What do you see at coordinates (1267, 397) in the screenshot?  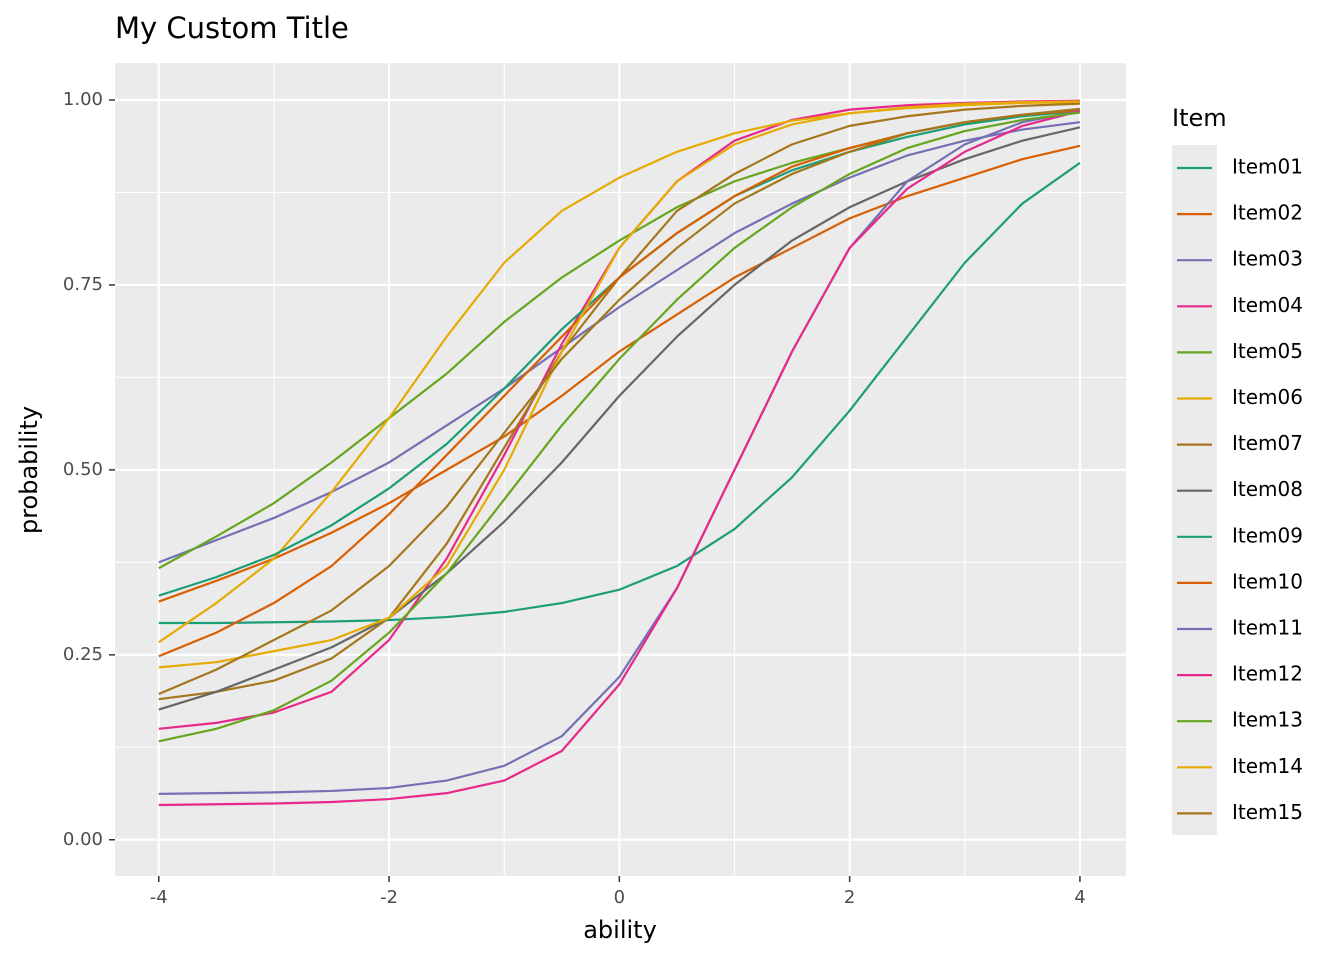 I see `legend-label: Item06` at bounding box center [1267, 397].